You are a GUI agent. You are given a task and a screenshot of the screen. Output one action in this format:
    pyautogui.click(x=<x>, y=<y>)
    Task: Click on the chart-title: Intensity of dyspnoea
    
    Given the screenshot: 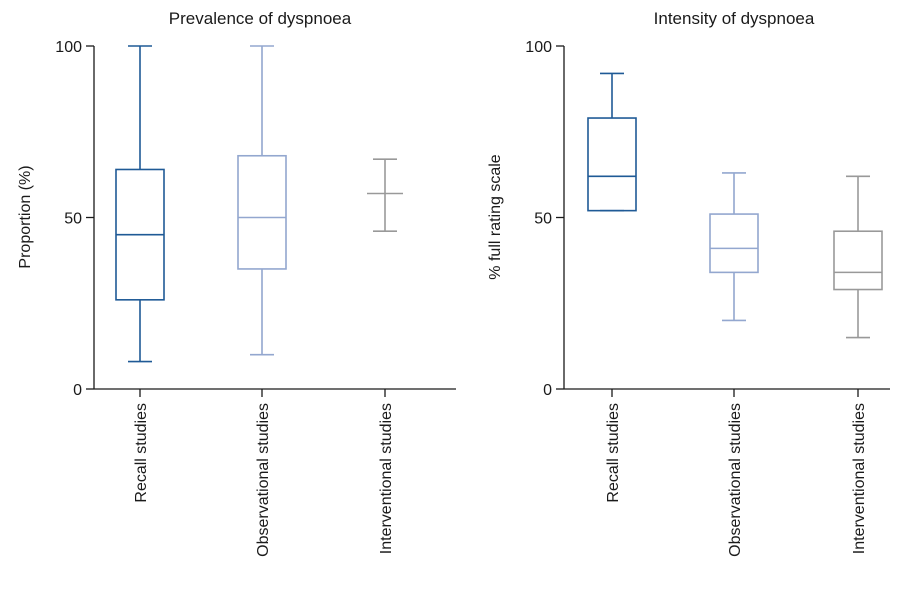 What is the action you would take?
    pyautogui.click(x=734, y=18)
    